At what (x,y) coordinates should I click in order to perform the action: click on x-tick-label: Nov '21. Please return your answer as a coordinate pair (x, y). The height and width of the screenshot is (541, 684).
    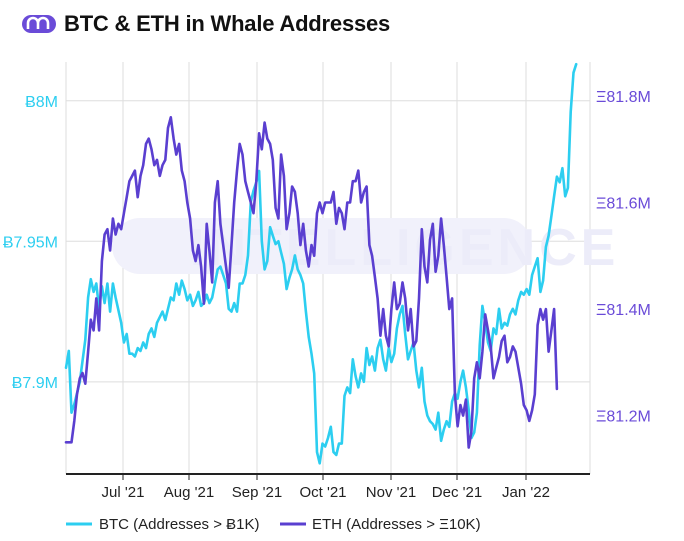
    Looking at the image, I should click on (391, 492).